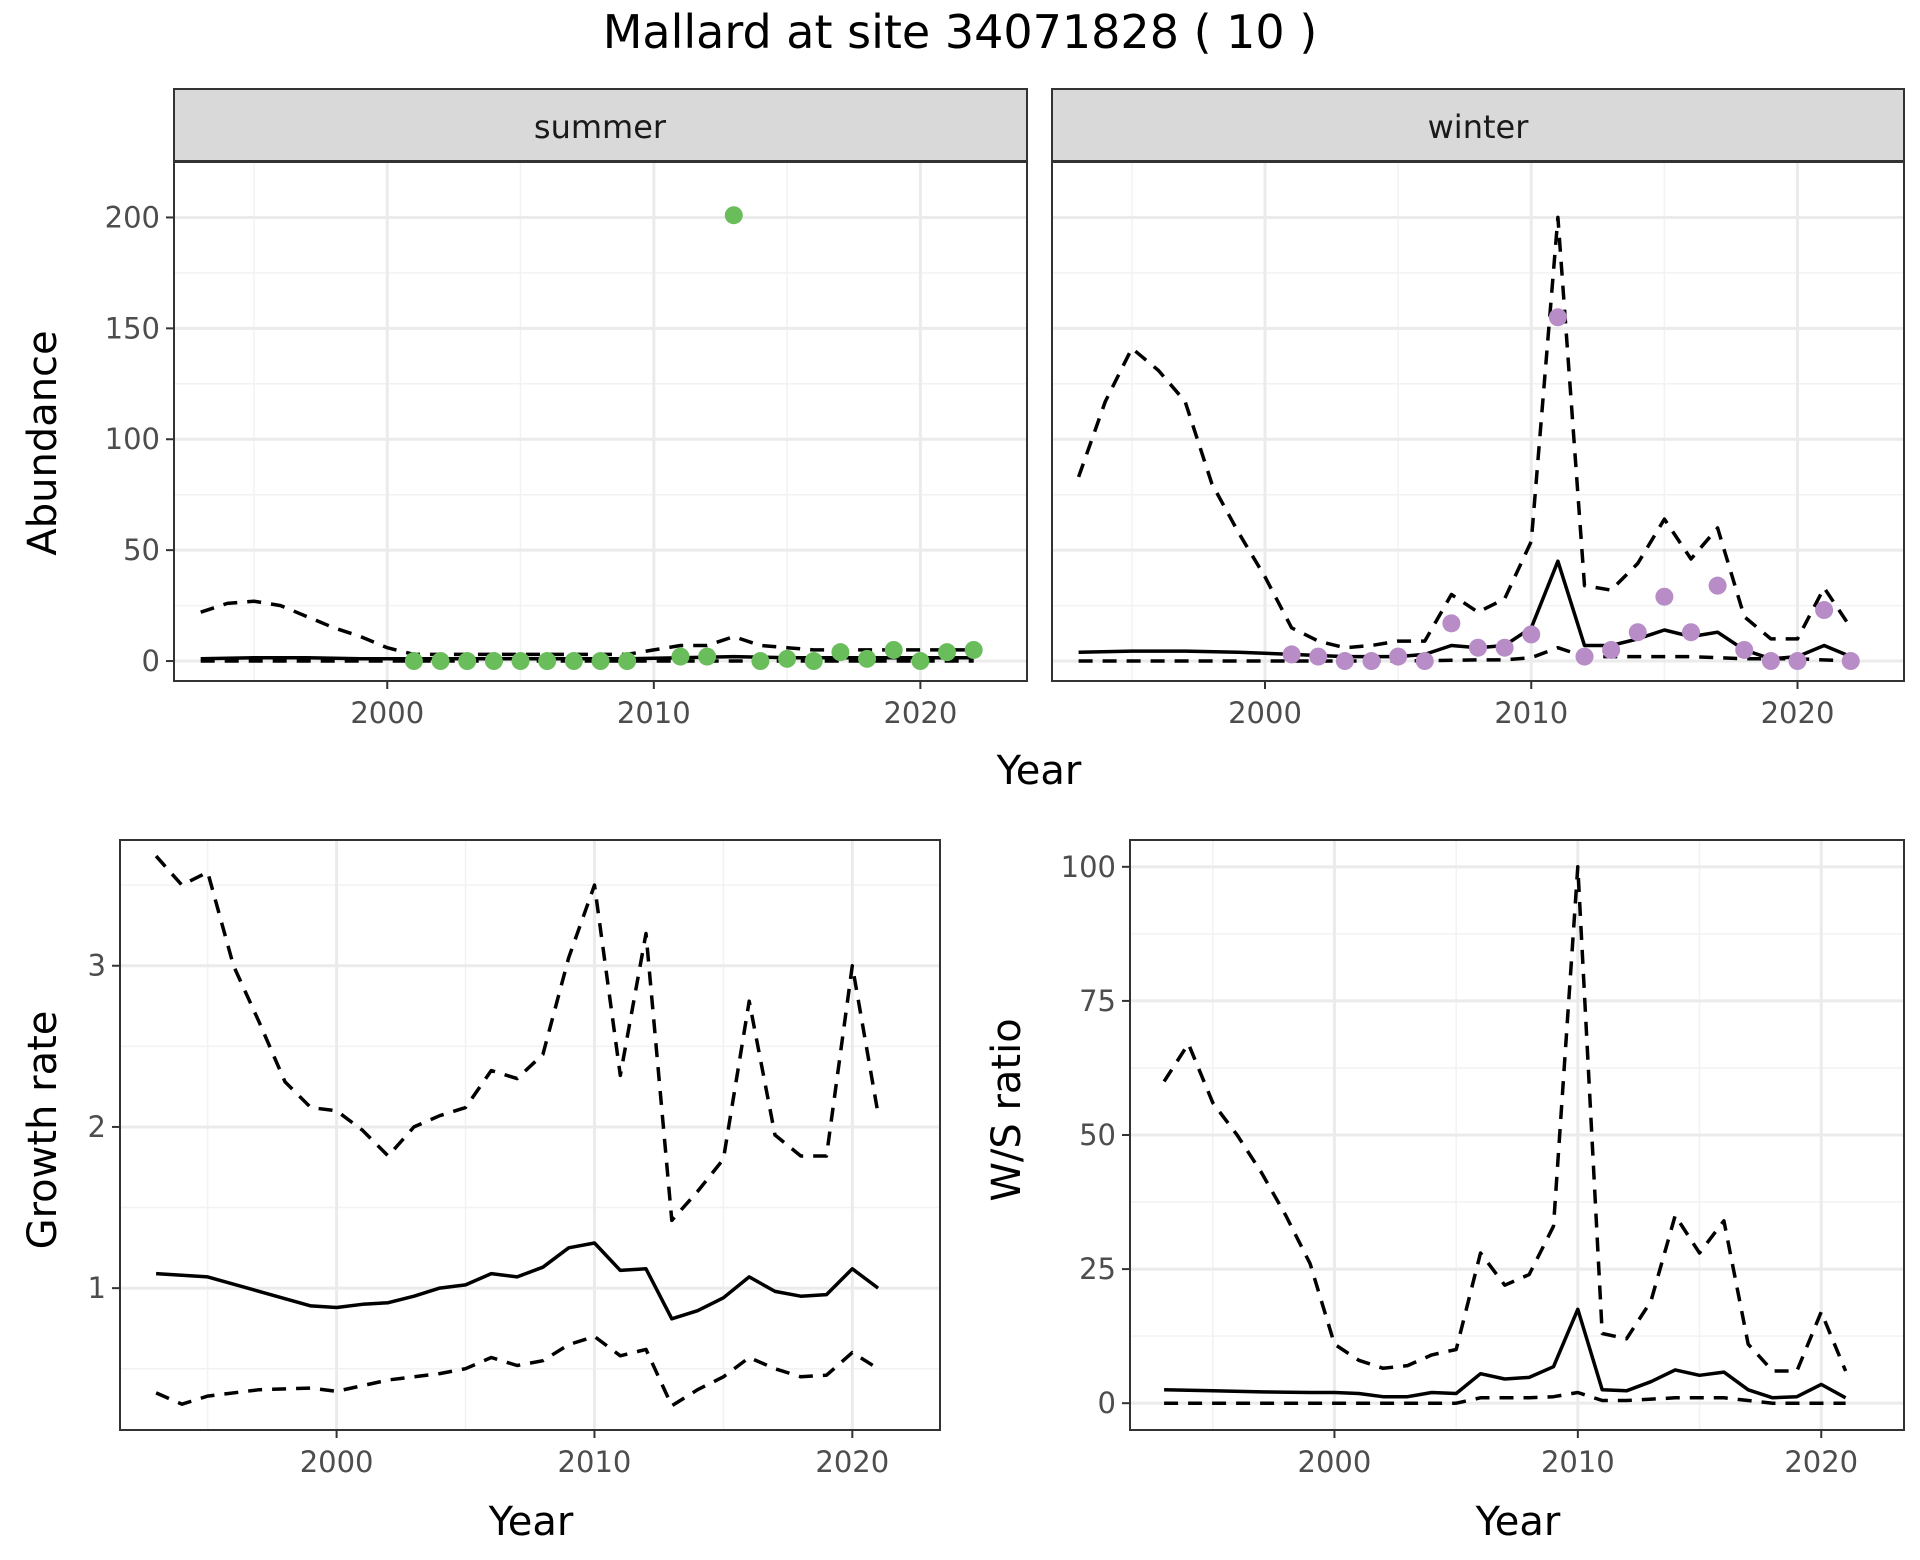 The image size is (1920, 1560). I want to click on y-axis-title-growth: Growth rate, so click(43, 1130).